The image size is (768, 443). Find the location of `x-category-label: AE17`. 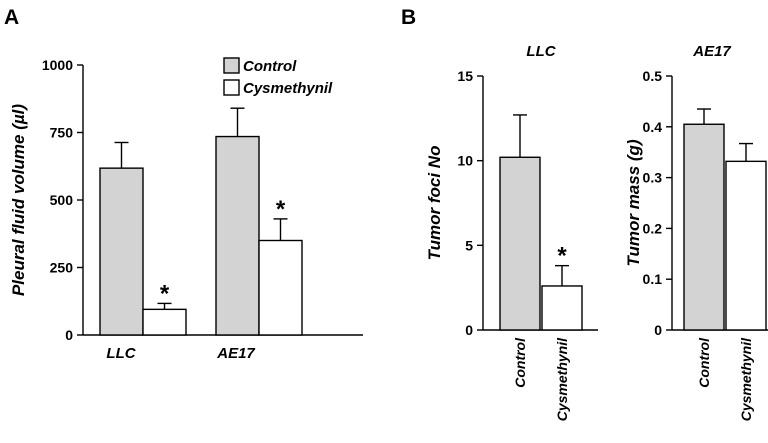

x-category-label: AE17 is located at coordinates (235, 353).